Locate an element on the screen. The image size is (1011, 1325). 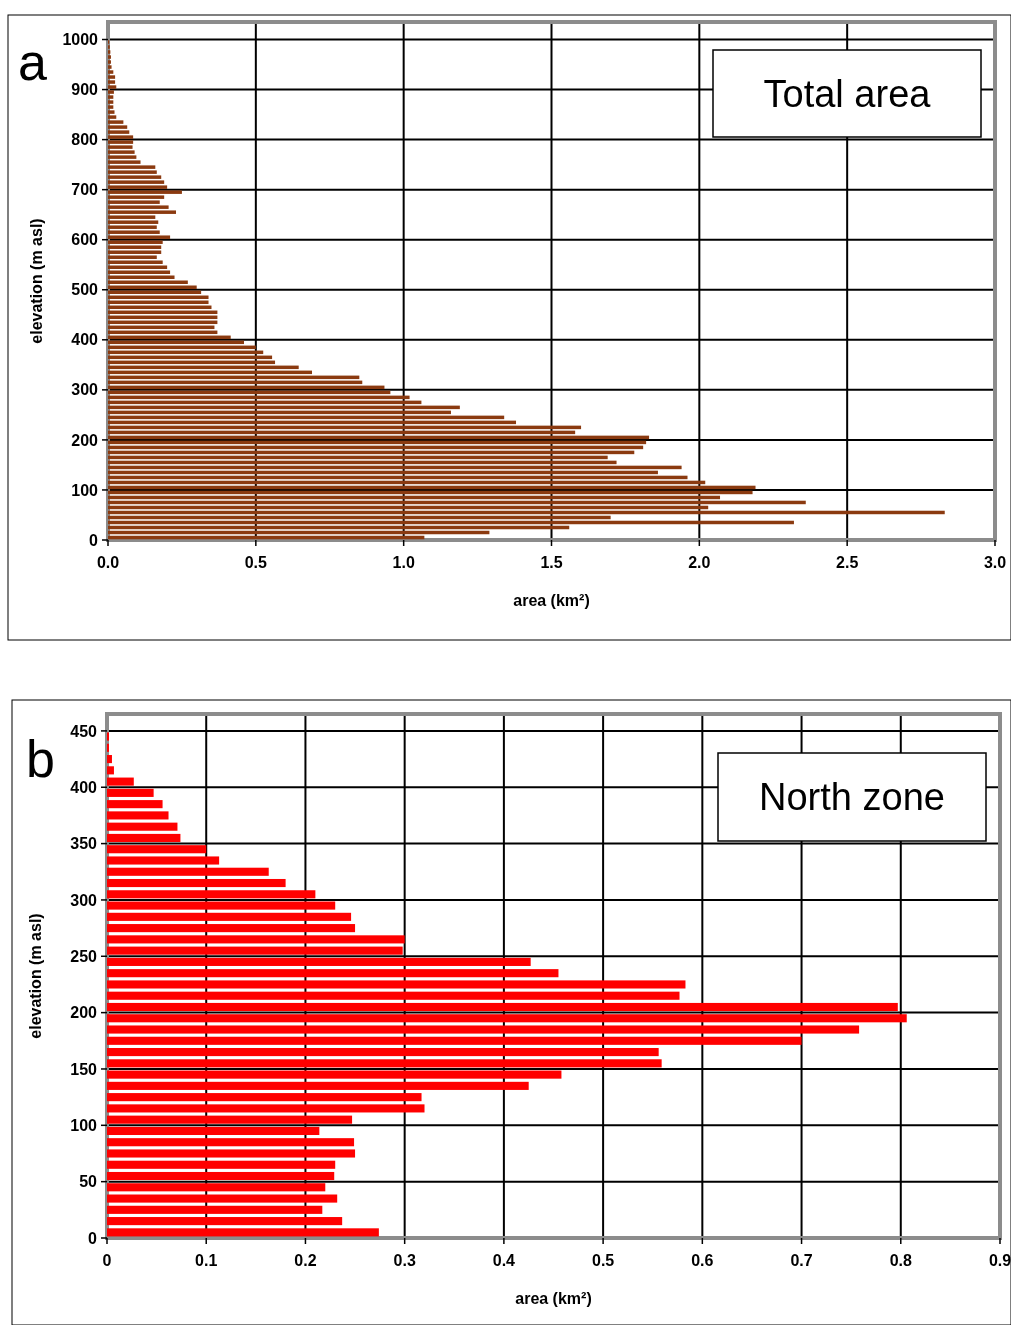
y-tick-label: 600 is located at coordinates (85, 240).